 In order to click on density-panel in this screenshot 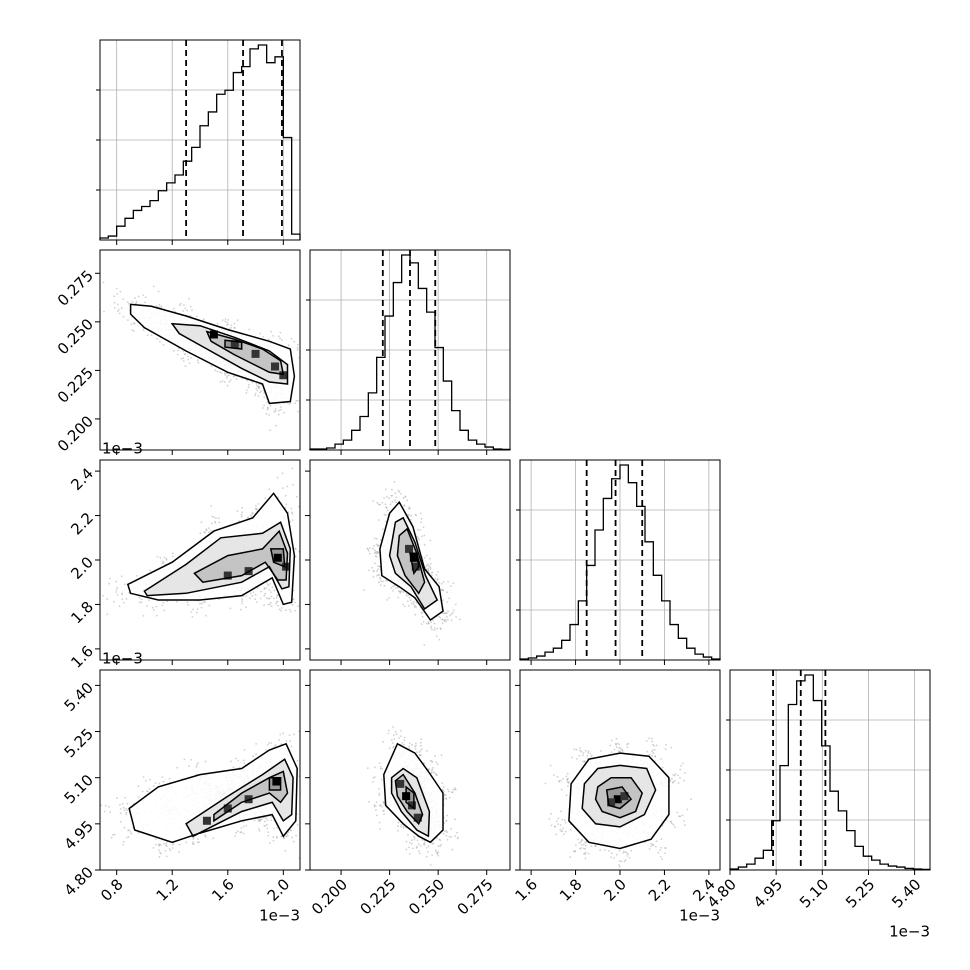, I will do `click(408, 562)`.